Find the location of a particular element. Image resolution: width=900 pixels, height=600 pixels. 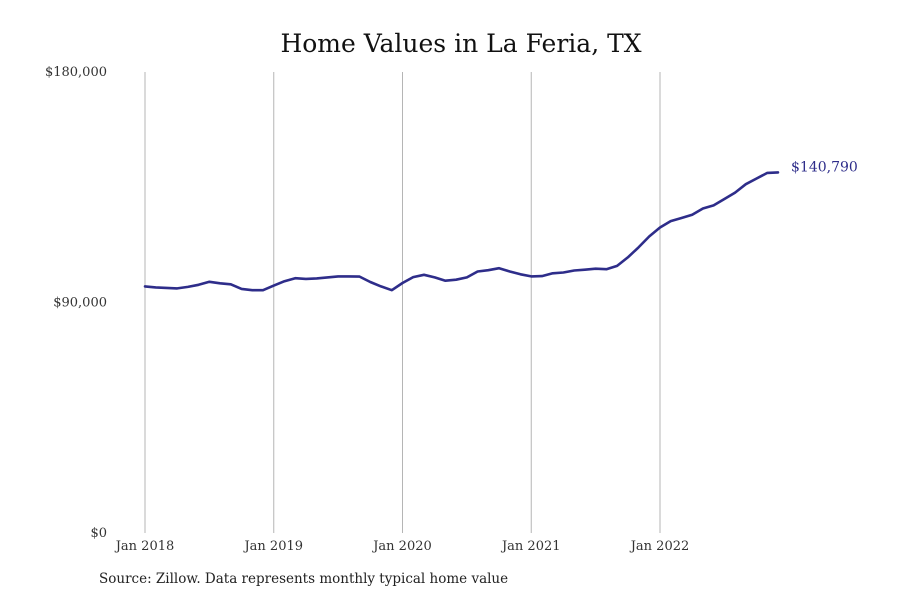

x-tick-label: Jan 2020 is located at coordinates (401, 546).